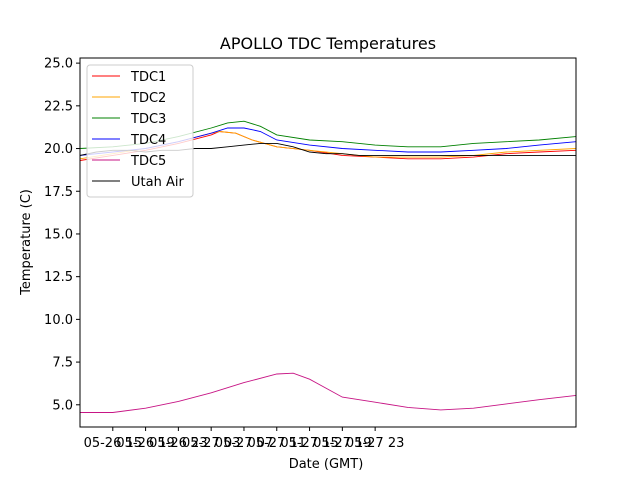 This screenshot has width=640, height=480. I want to click on x-tick-label: 05-27 23, so click(375, 443).